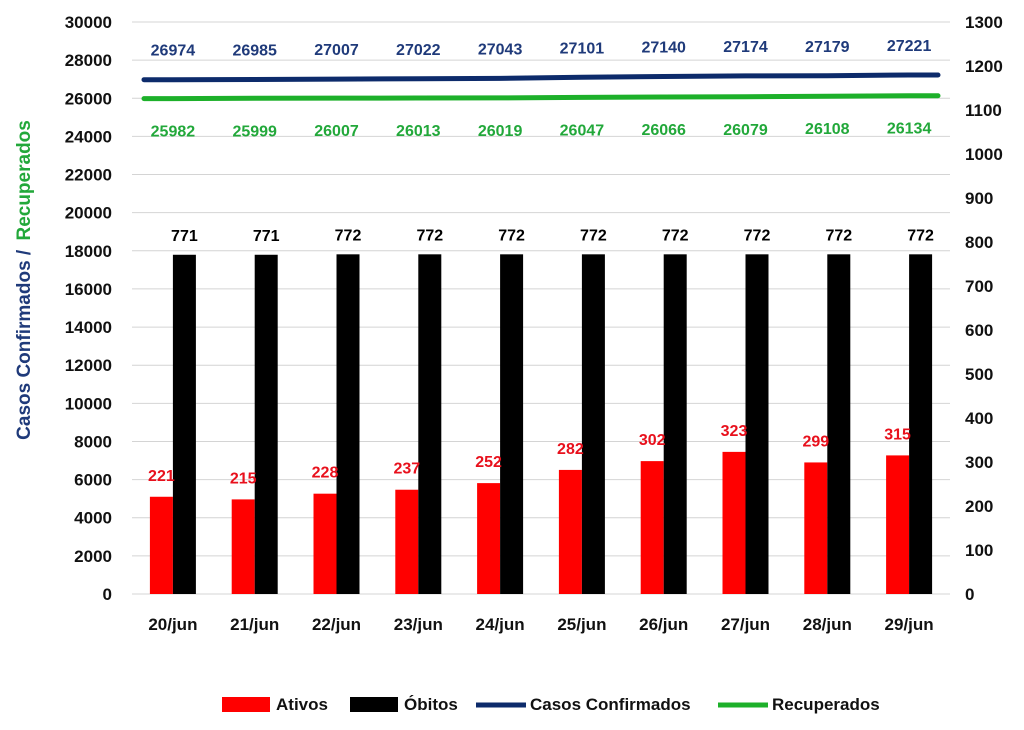 This screenshot has width=1024, height=730. What do you see at coordinates (827, 624) in the screenshot?
I see `x-tick-label: 28/jun` at bounding box center [827, 624].